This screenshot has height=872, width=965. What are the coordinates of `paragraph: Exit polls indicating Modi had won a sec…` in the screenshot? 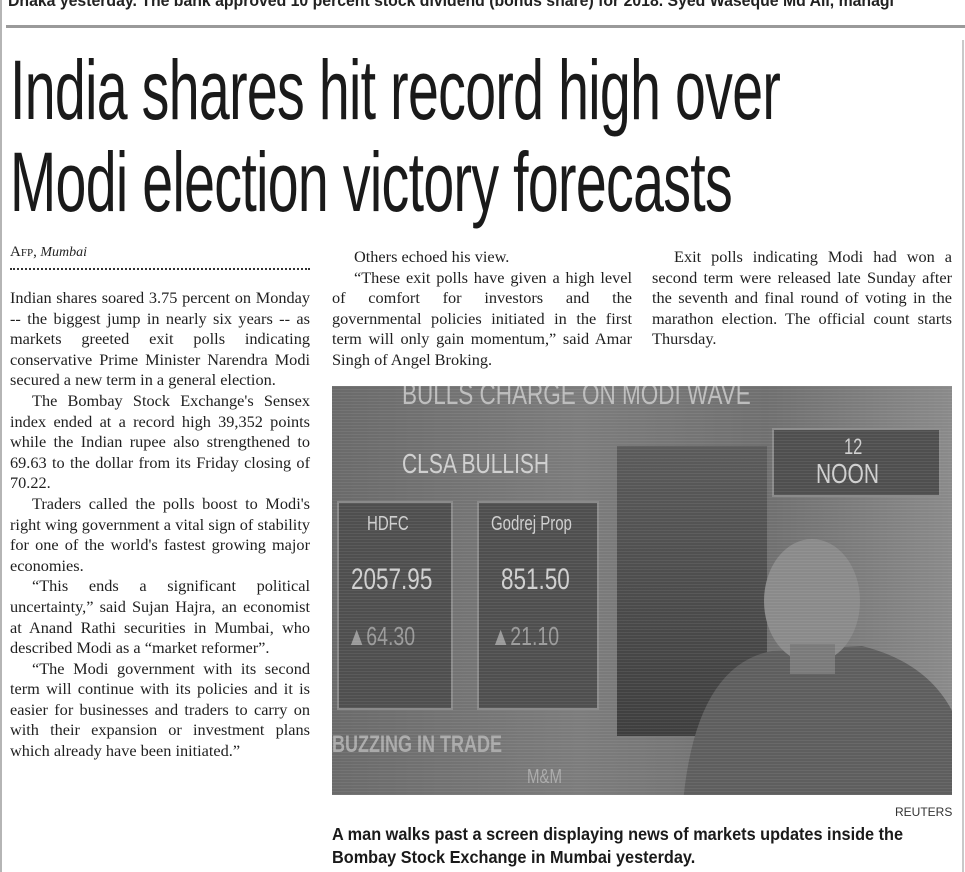 It's located at (802, 298).